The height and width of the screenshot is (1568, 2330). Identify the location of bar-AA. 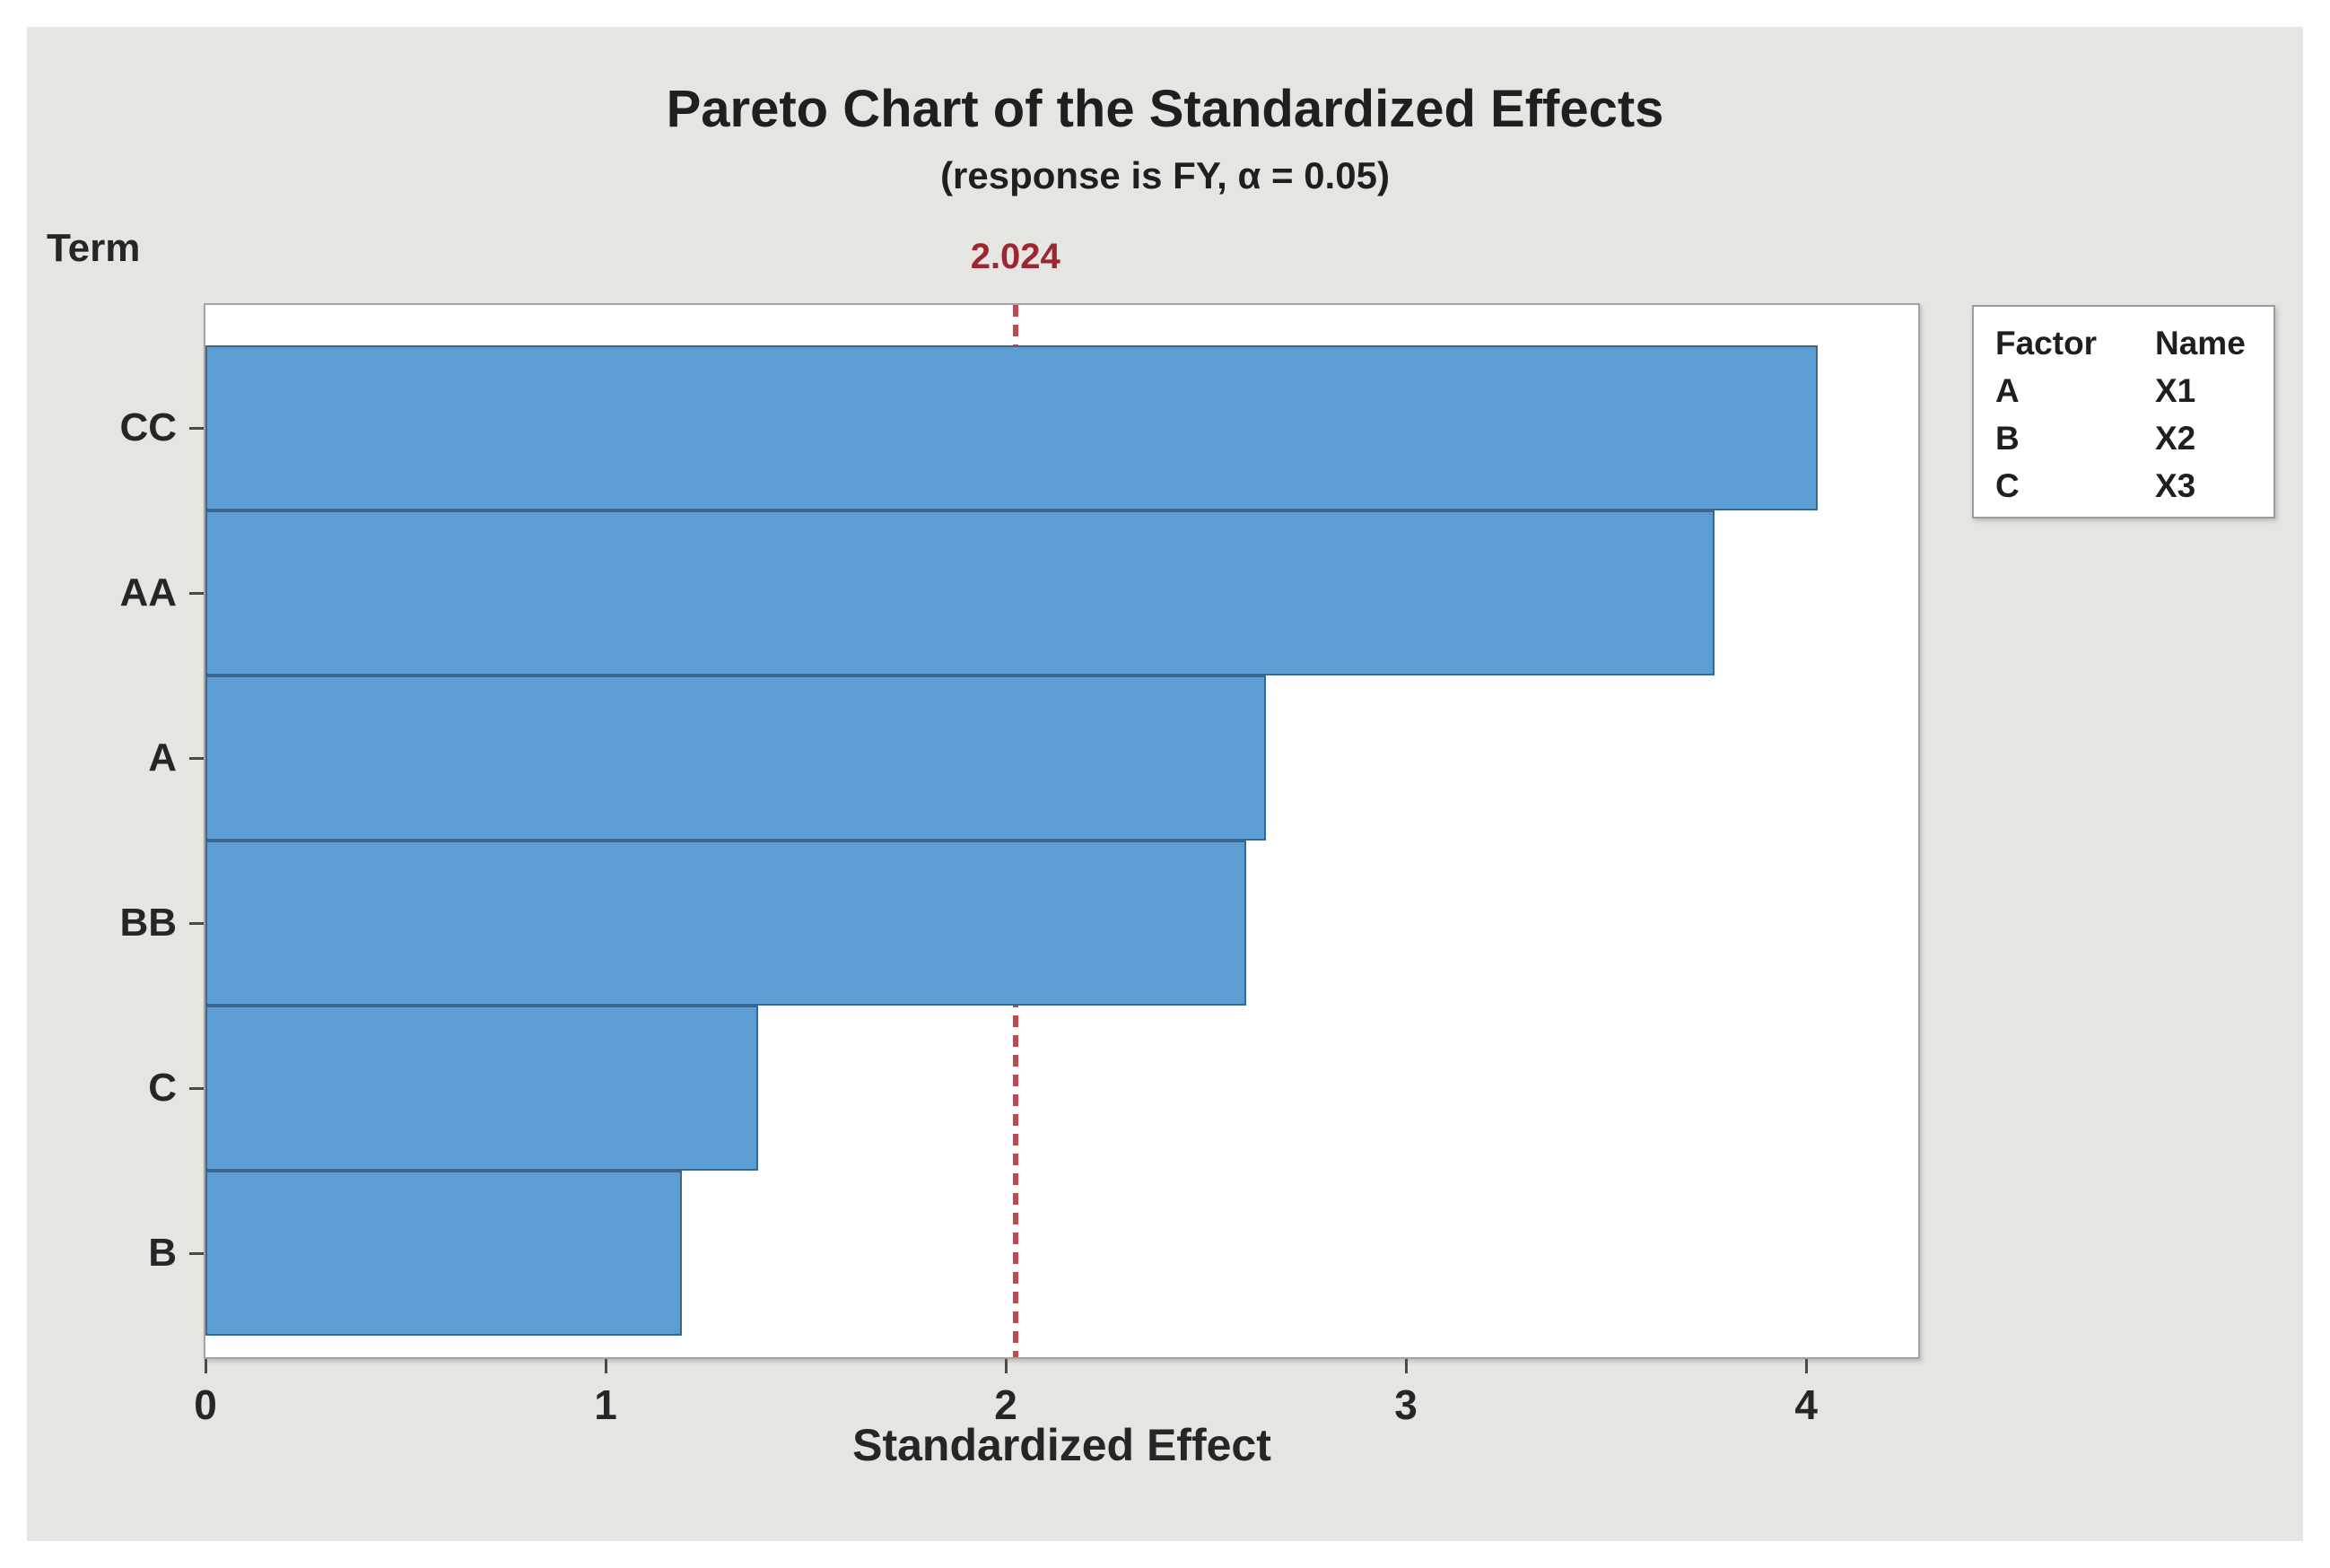
(960, 593).